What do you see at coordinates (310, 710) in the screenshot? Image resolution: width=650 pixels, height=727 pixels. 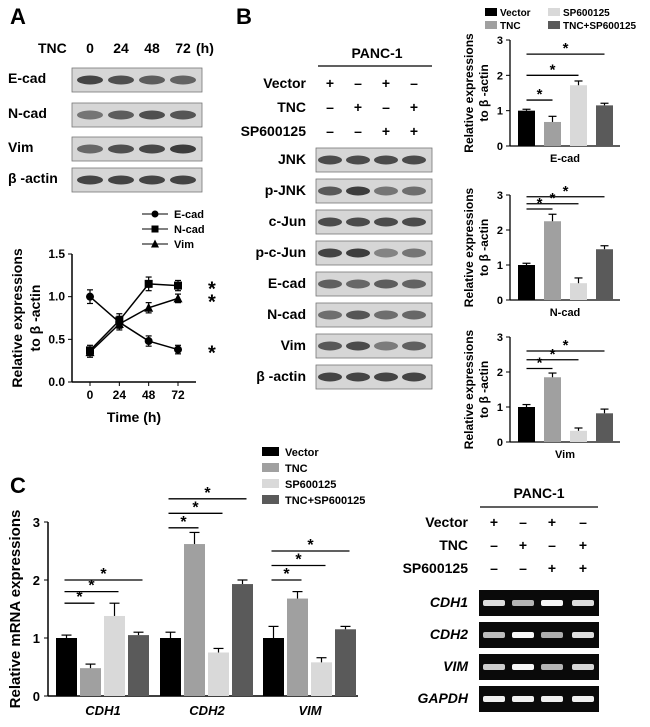 I see `x-category-label: VIM` at bounding box center [310, 710].